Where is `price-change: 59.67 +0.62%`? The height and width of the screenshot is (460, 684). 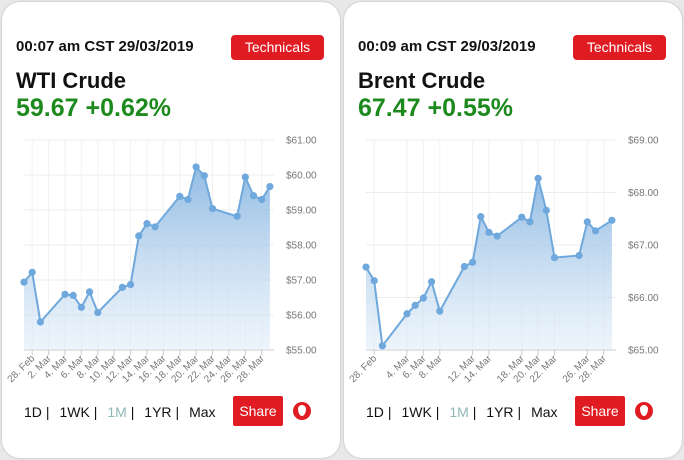 price-change: 59.67 +0.62% is located at coordinates (93, 108).